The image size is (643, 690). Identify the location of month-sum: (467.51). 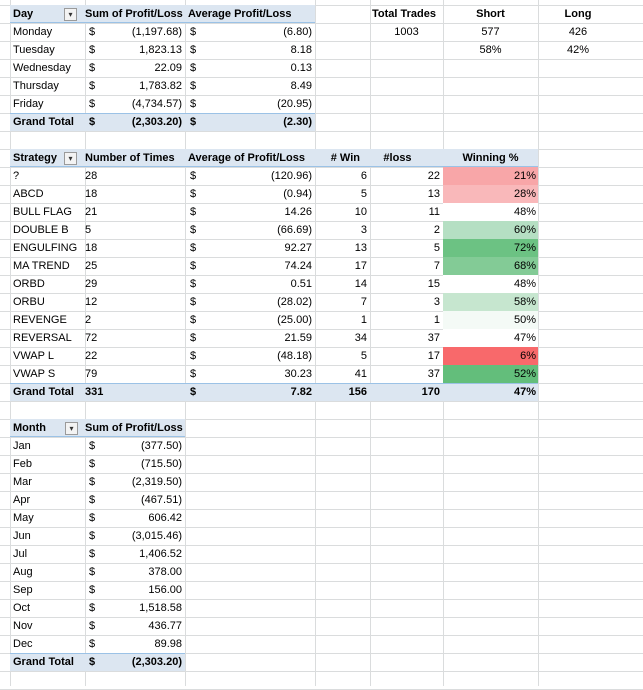
(161, 500).